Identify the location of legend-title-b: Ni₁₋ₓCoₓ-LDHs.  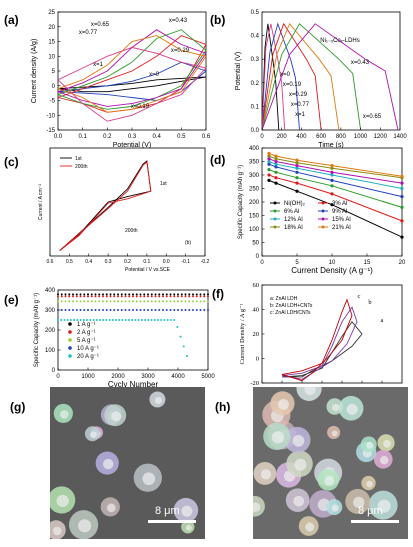
(339, 41).